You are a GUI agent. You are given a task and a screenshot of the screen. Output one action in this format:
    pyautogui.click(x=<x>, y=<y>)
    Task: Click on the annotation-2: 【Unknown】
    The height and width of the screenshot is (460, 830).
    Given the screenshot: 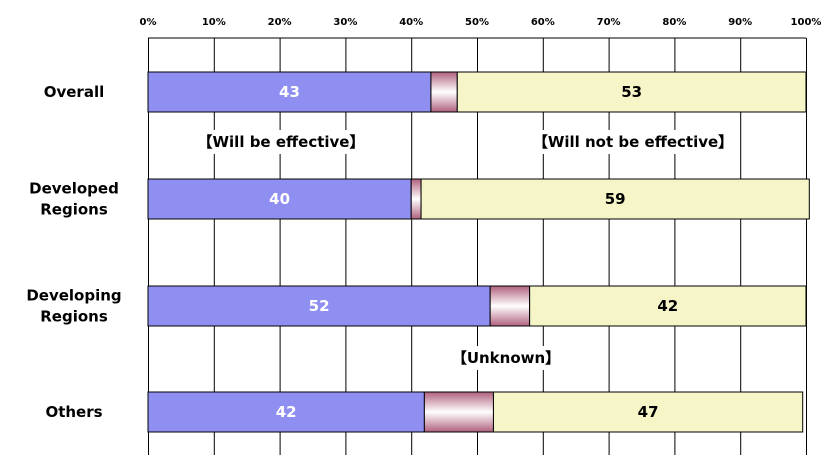 What is the action you would take?
    pyautogui.click(x=506, y=358)
    